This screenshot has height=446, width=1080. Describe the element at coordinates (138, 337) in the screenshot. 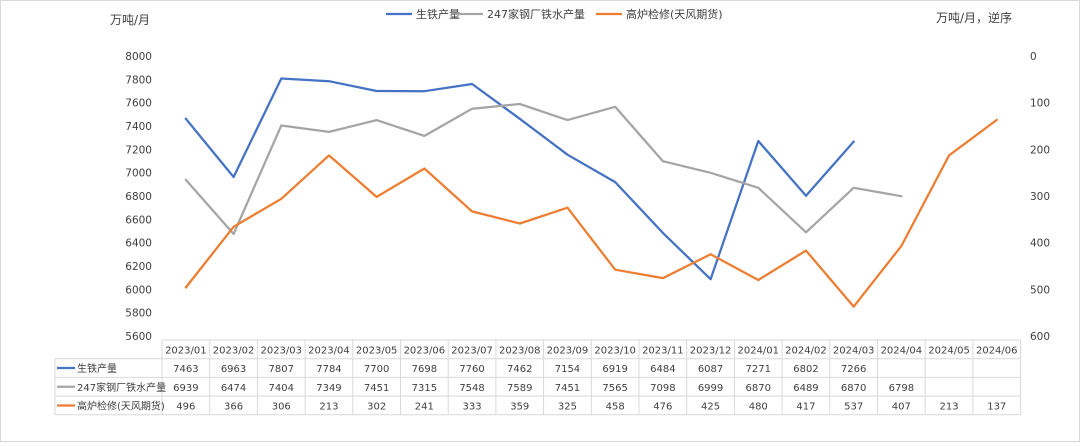

I see `left-tick-label: 5600` at that location.